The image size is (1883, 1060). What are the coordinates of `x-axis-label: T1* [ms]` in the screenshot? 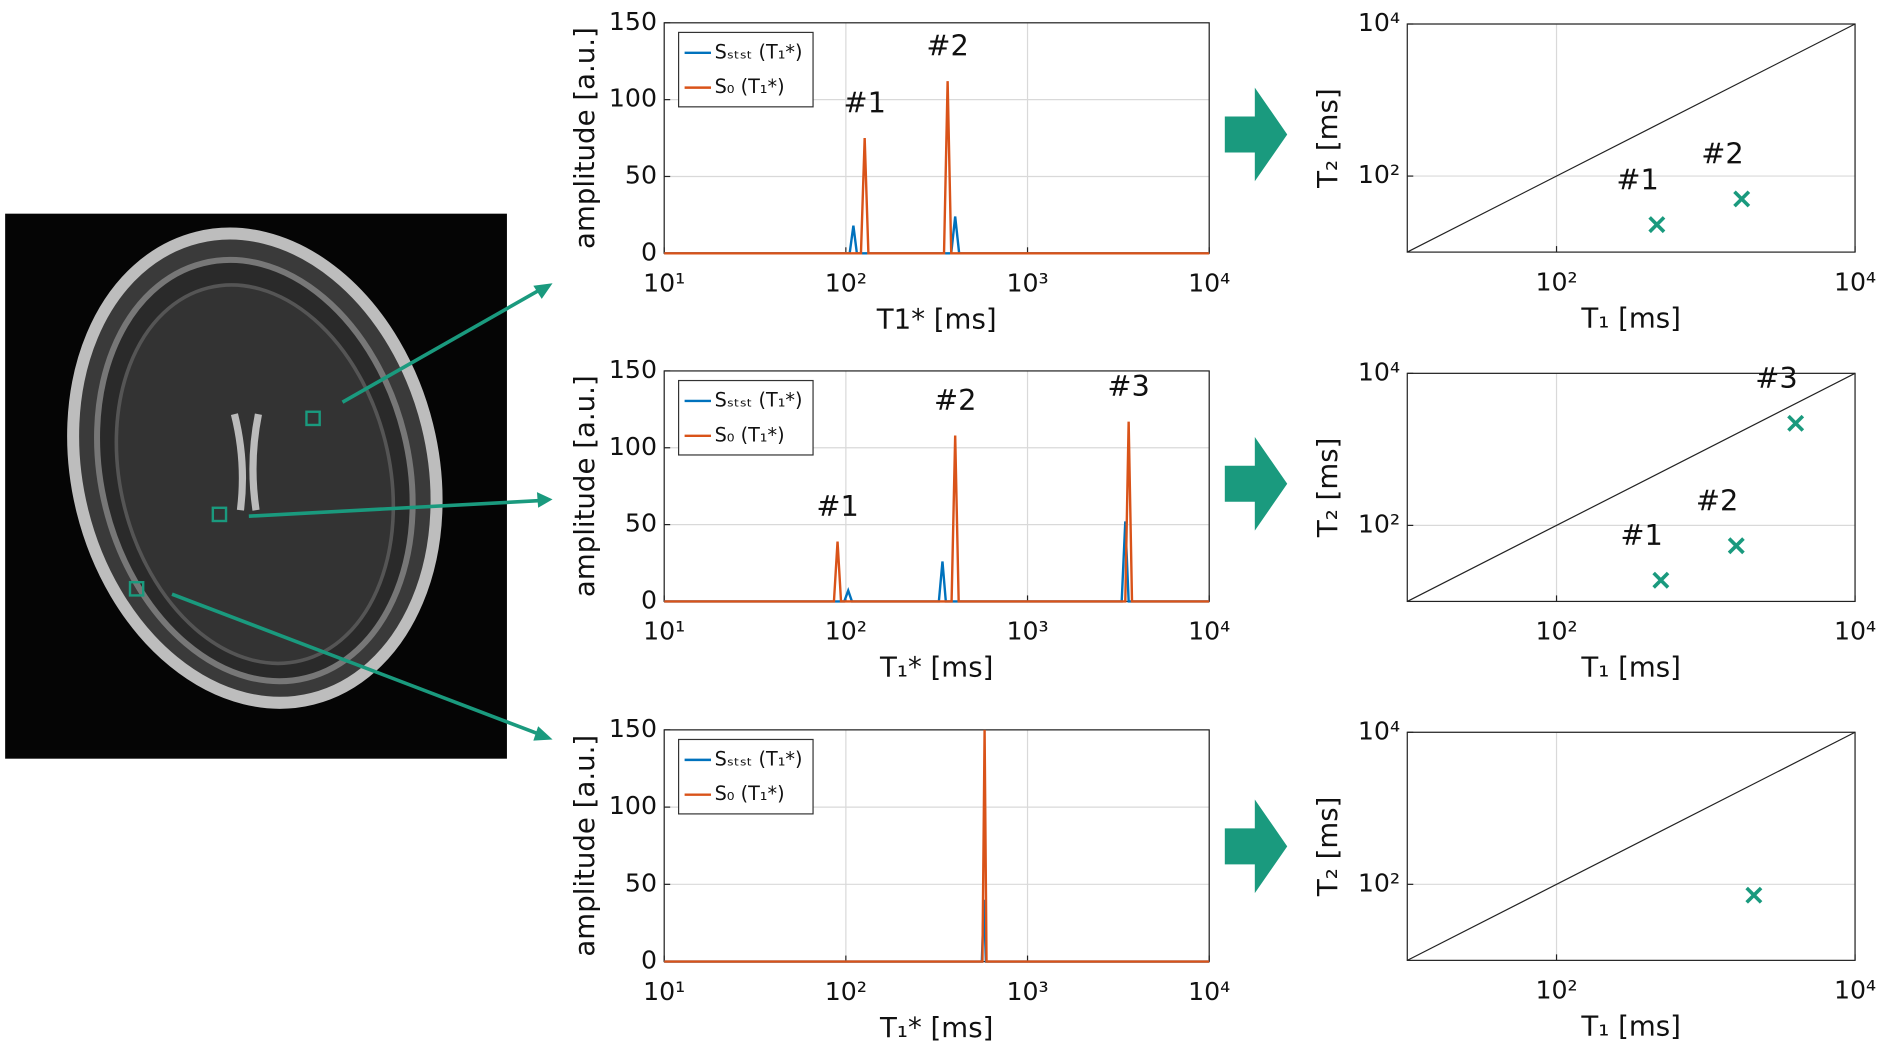 It's located at (936, 319).